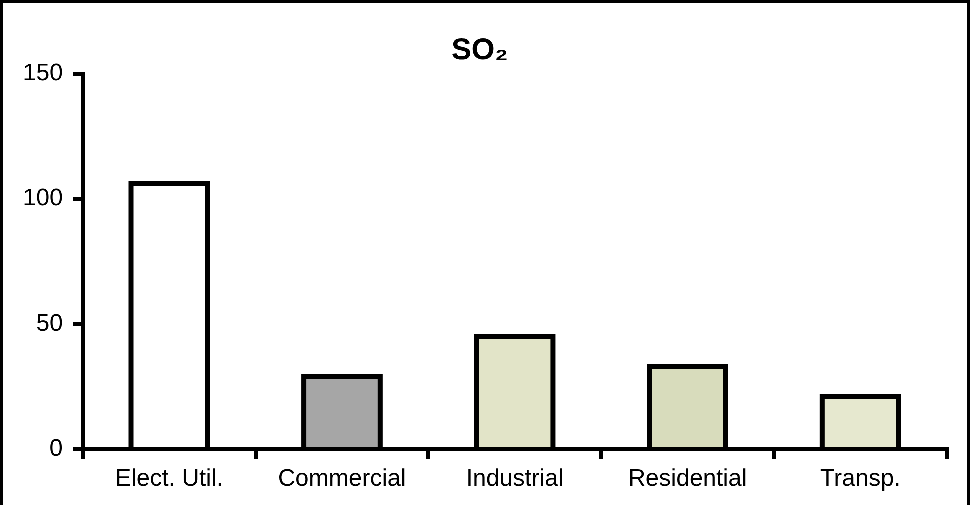  Describe the element at coordinates (43, 73) in the screenshot. I see `y-tick-label: 150` at that location.